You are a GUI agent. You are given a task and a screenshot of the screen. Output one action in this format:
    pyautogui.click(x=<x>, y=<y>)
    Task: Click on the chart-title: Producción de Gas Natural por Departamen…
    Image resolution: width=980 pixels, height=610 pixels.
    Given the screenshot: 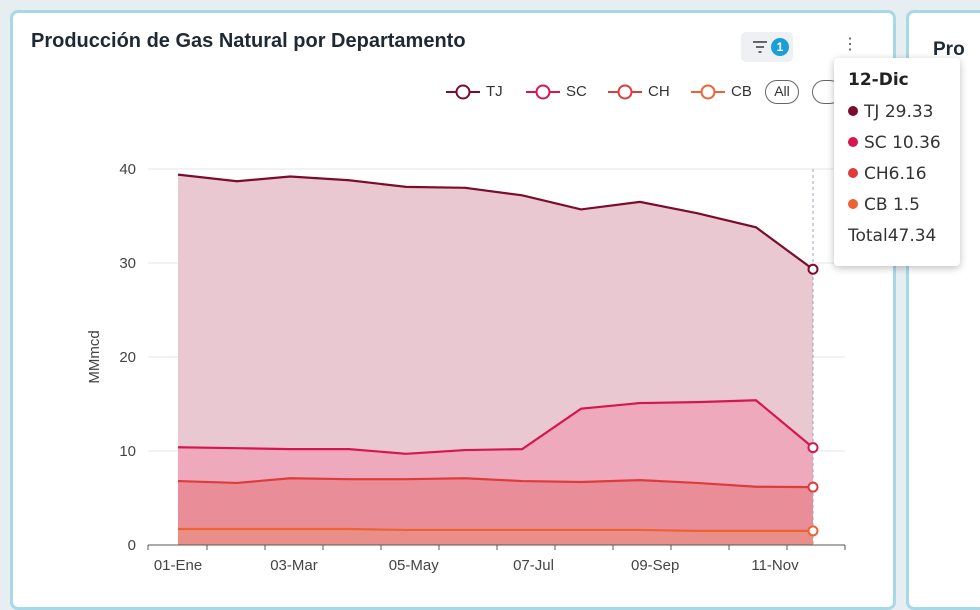 What is the action you would take?
    pyautogui.click(x=248, y=41)
    